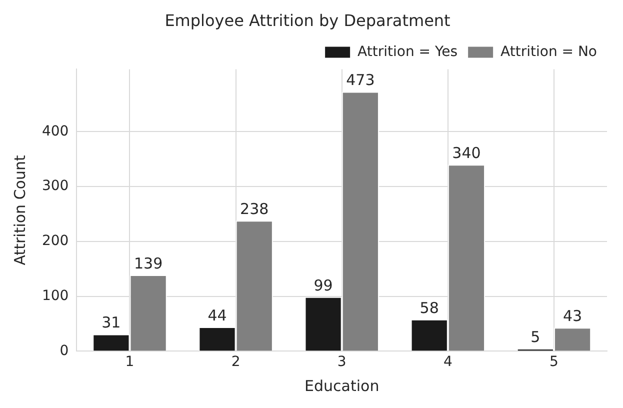 Image resolution: width=623 pixels, height=408 pixels. I want to click on data-label: 99, so click(323, 285).